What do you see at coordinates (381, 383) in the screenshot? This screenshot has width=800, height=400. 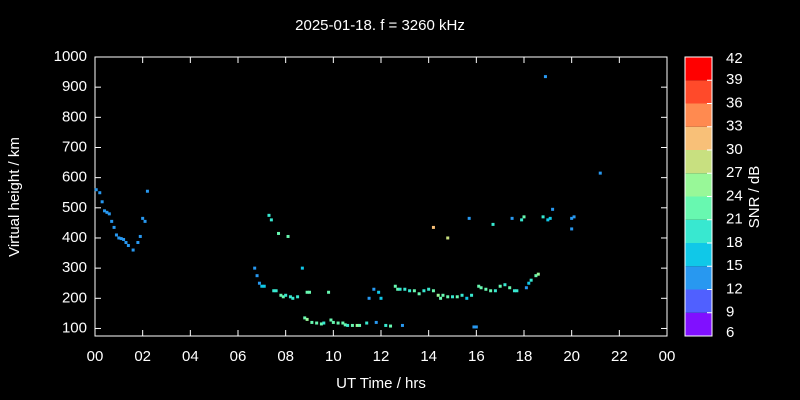 I see `x-axis-label: UT Time / hrs` at bounding box center [381, 383].